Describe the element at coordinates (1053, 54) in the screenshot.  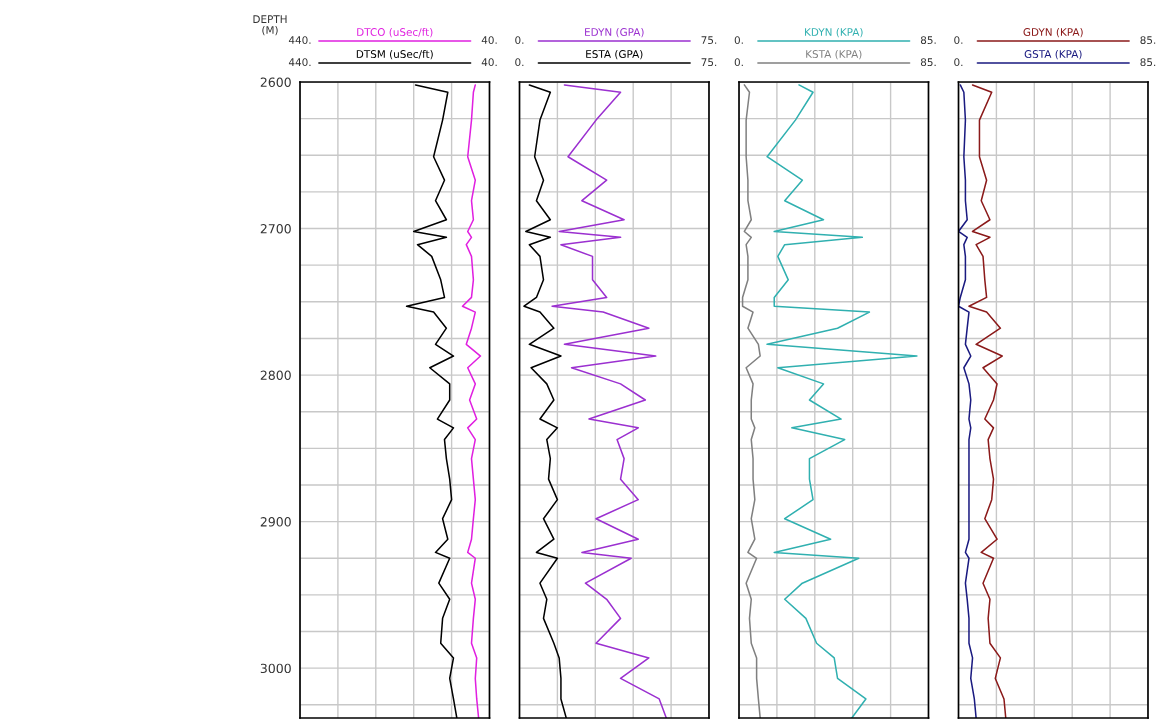
I see `text: GSTA (KPA)` at that location.